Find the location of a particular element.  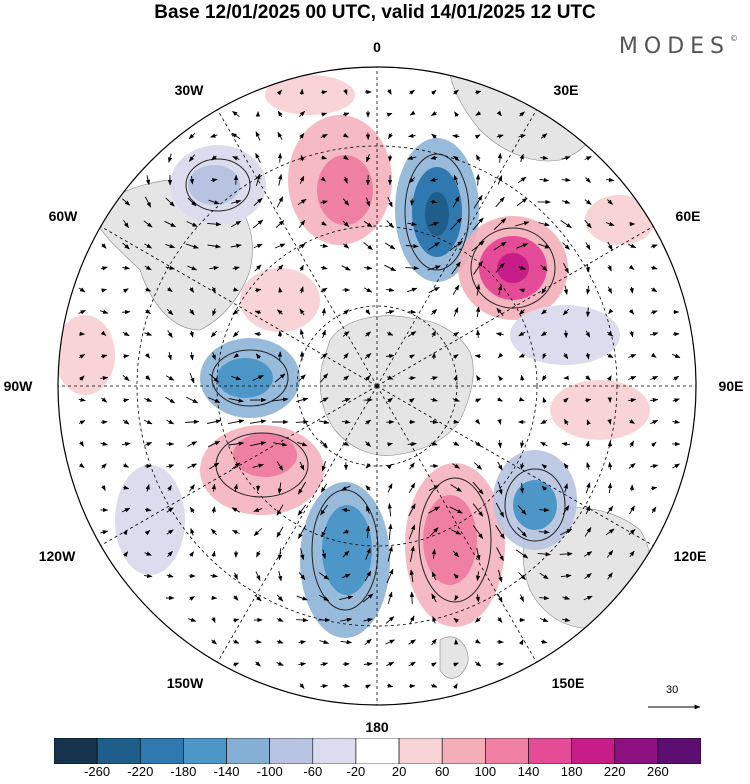

colorbar-tick: 260 is located at coordinates (658, 771).